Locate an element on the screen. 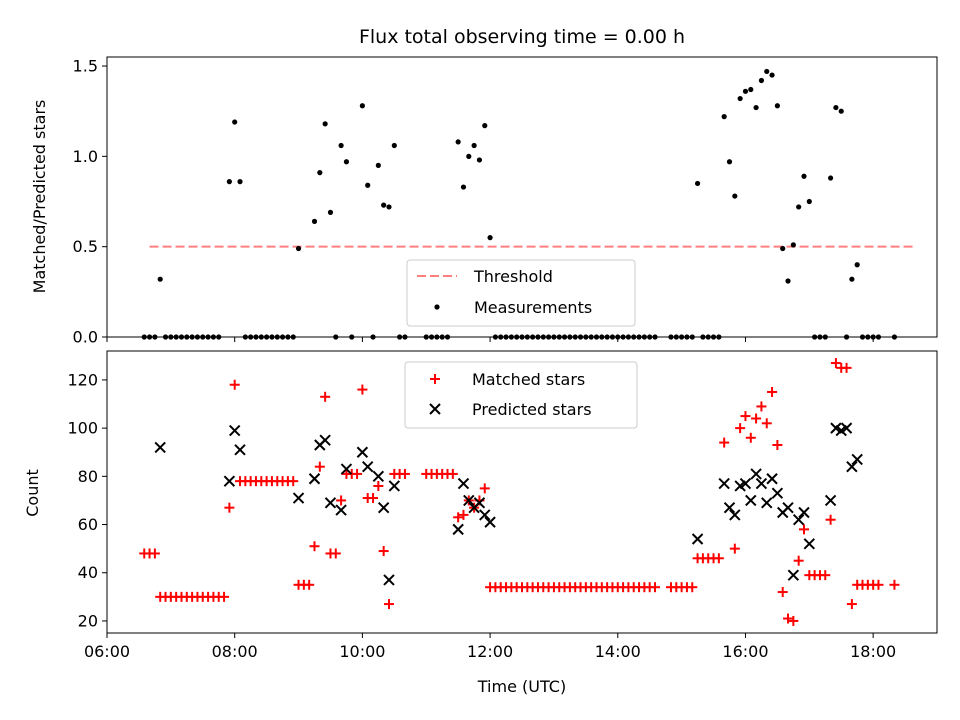 This screenshot has width=960, height=720. x-tick-label: 12:00 is located at coordinates (490, 651).